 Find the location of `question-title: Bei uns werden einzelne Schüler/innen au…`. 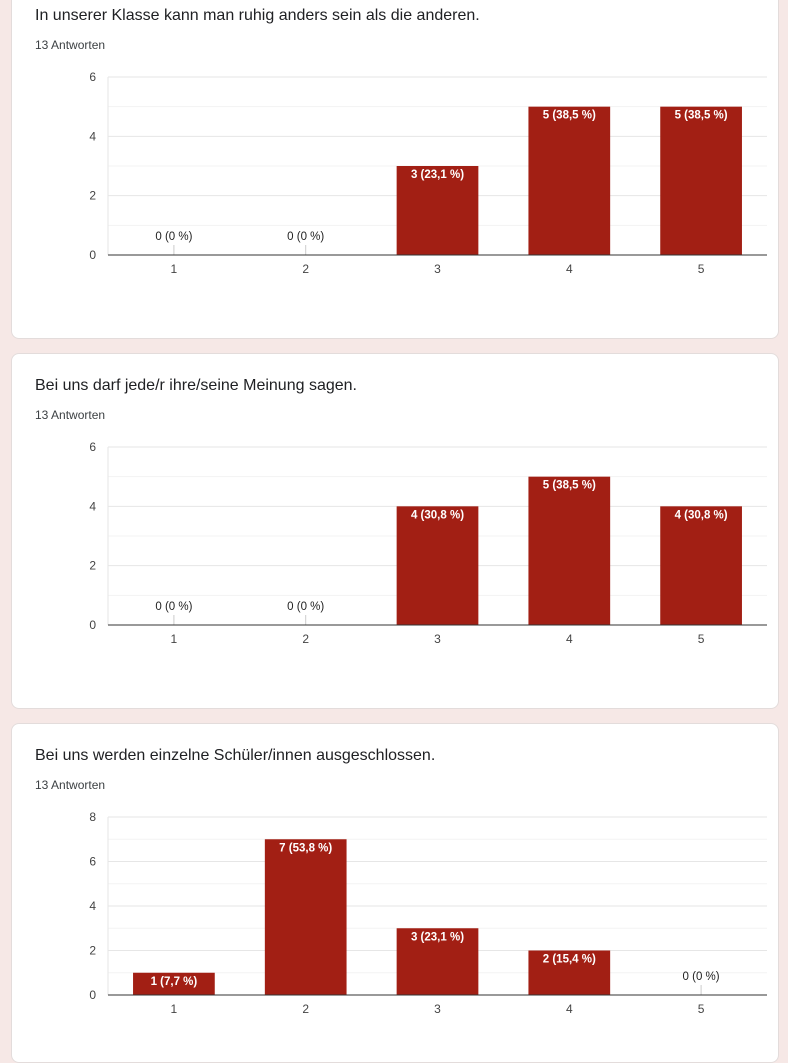

question-title: Bei uns werden einzelne Schüler/innen au… is located at coordinates (235, 755).